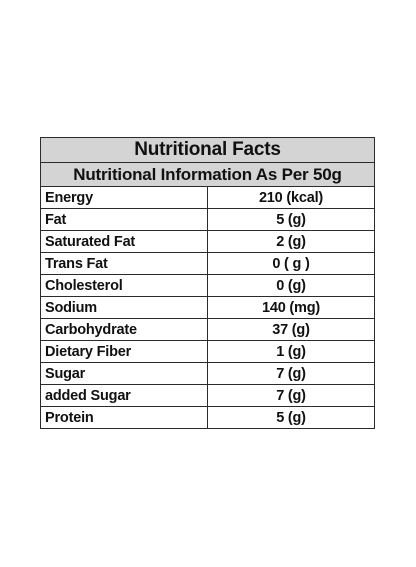  I want to click on table-row-sodium: Sodium 140 (mg), so click(207, 307).